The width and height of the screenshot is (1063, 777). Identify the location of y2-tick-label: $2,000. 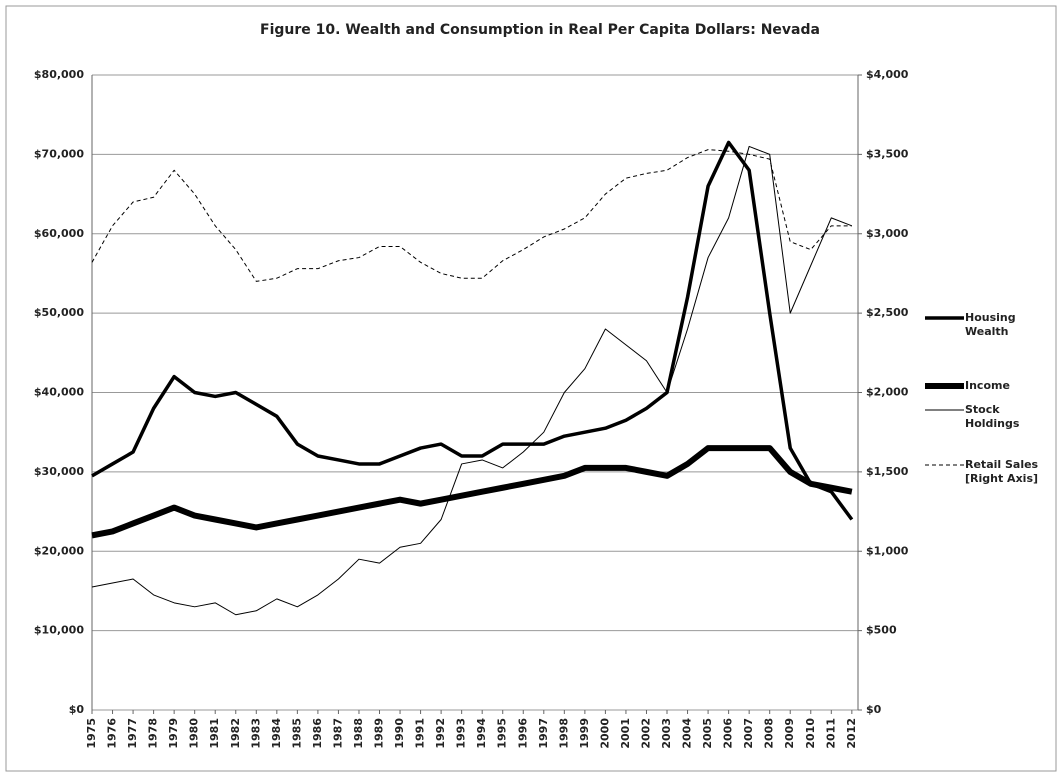
(887, 392).